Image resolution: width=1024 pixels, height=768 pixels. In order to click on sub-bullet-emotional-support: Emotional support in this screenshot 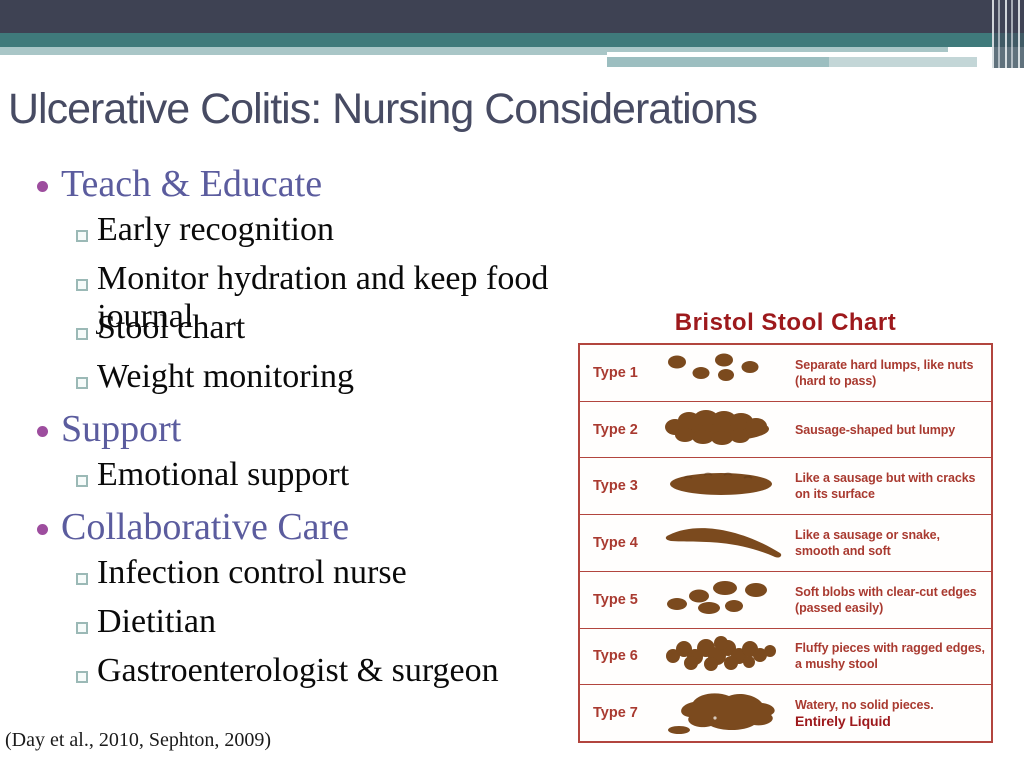, I will do `click(300, 480)`.